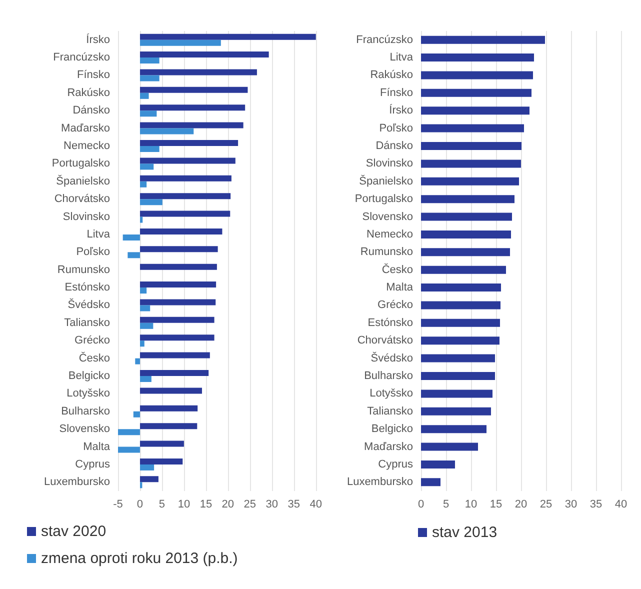 This screenshot has width=641, height=589. What do you see at coordinates (397, 269) in the screenshot?
I see `y-tick-label: Česko` at bounding box center [397, 269].